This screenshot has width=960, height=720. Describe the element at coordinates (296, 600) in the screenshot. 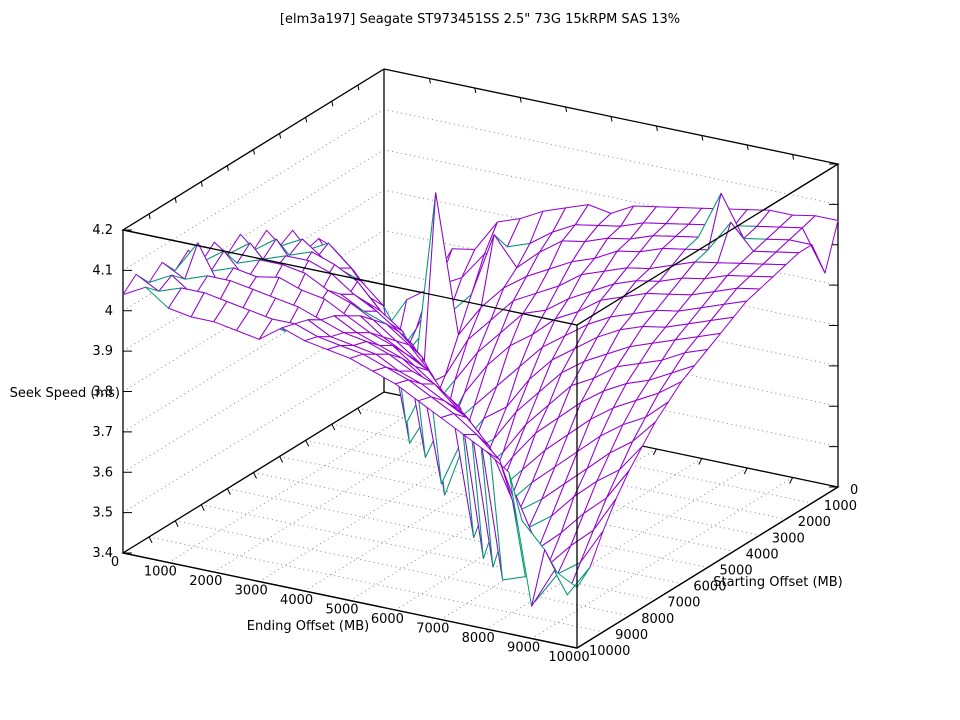

I see `x-tick-label: 4000` at that location.